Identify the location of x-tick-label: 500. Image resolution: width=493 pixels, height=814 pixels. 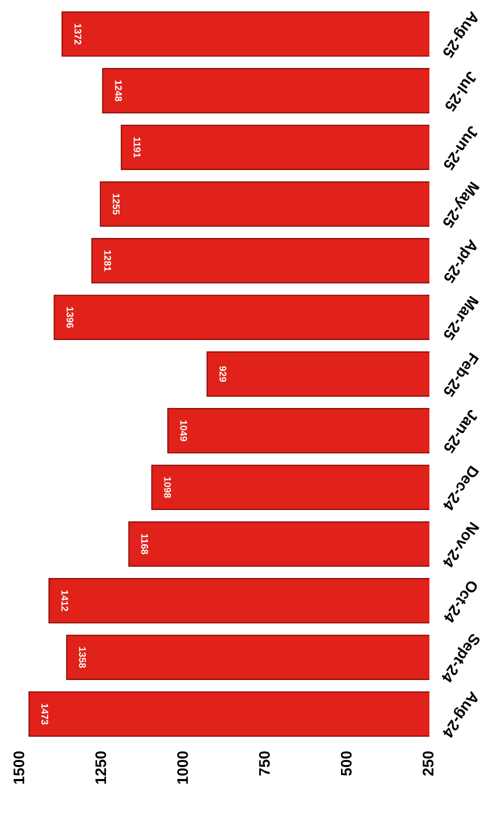
(346, 763).